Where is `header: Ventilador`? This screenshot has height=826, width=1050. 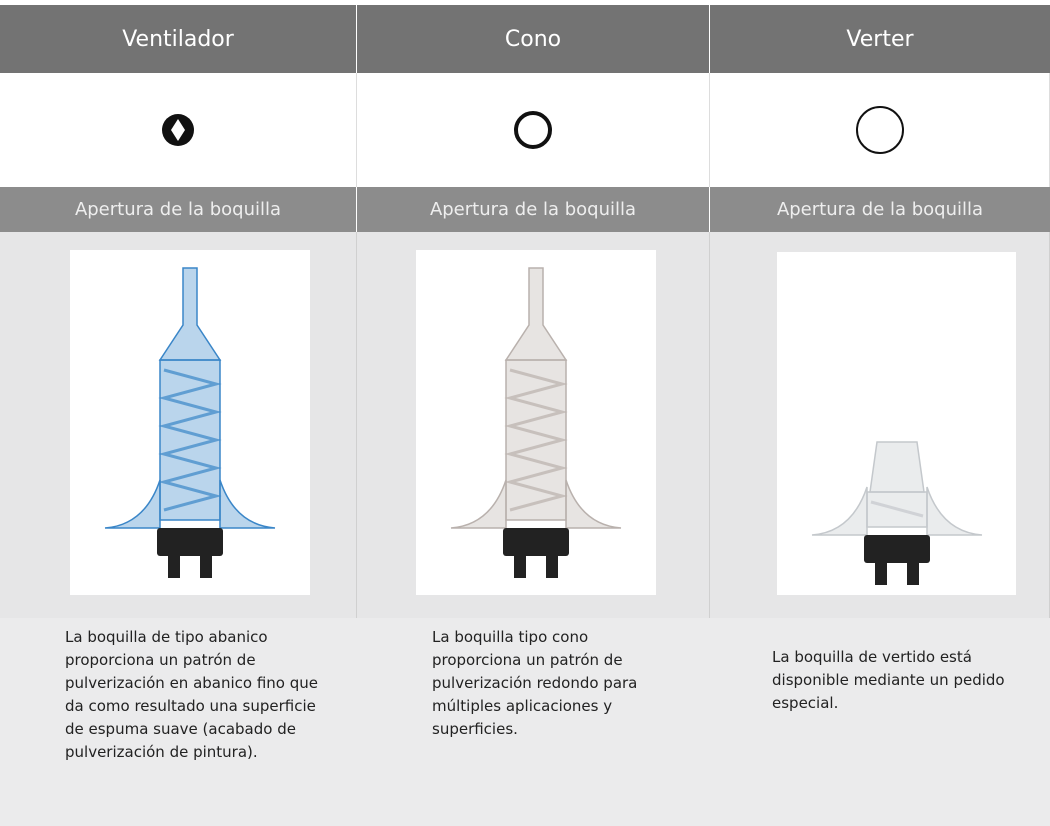
header: Ventilador is located at coordinates (178, 39).